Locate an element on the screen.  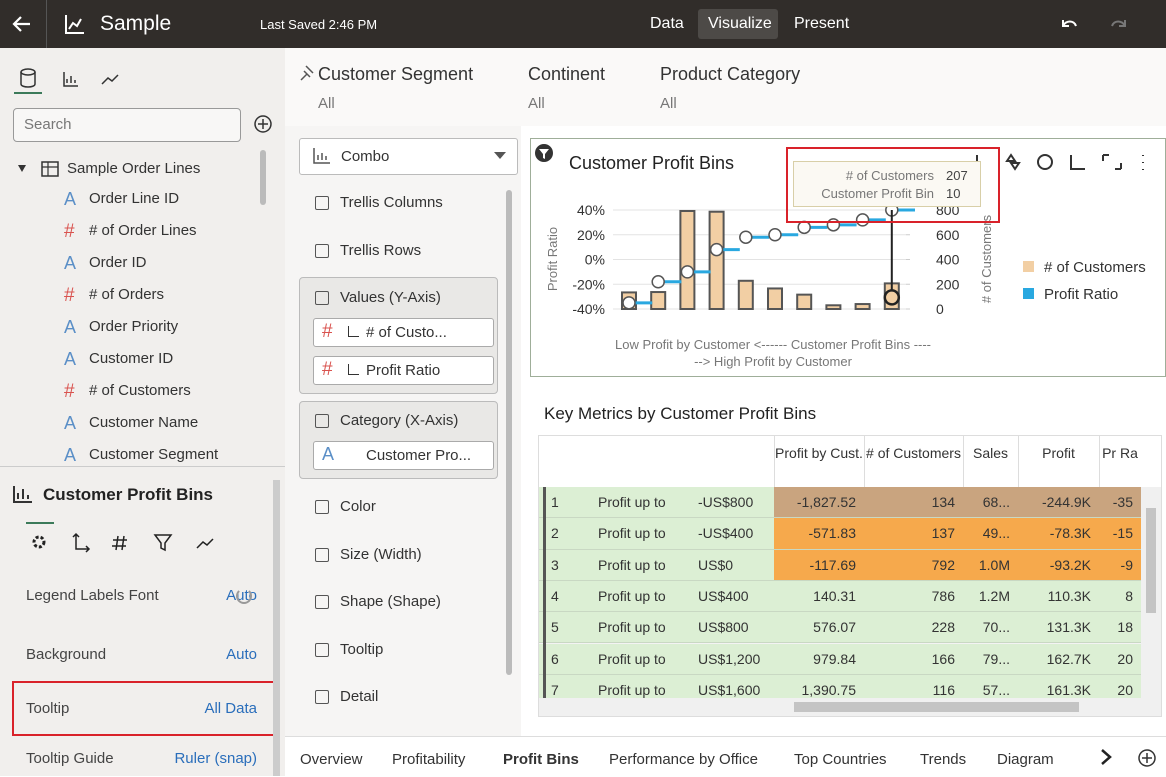
property-value: Auto is located at coordinates (241, 654).